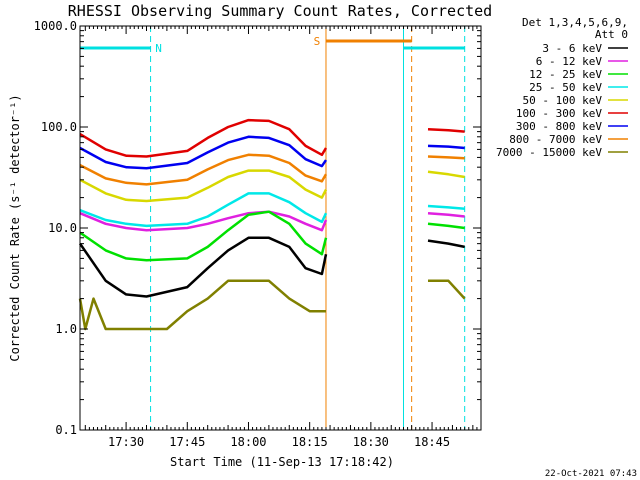 This screenshot has width=640, height=480. Describe the element at coordinates (549, 152) in the screenshot. I see `legend-entry-label: 7000 - 15000 keV` at that location.